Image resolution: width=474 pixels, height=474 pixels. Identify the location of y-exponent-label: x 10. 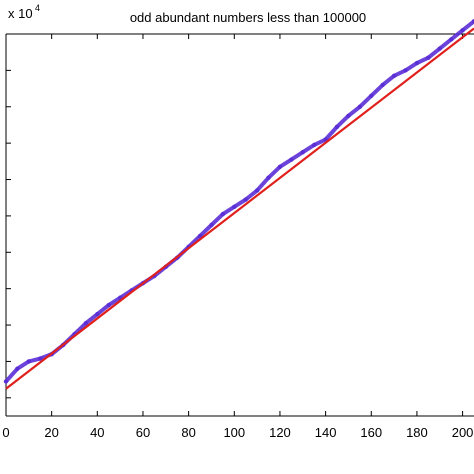
(20, 13).